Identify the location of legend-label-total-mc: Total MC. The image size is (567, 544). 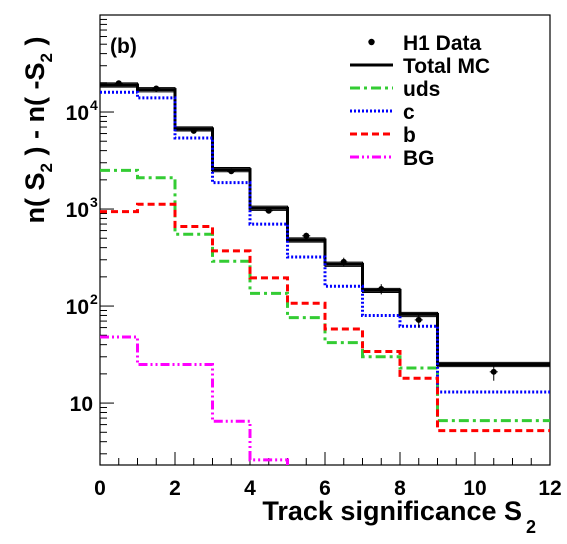
(446, 66).